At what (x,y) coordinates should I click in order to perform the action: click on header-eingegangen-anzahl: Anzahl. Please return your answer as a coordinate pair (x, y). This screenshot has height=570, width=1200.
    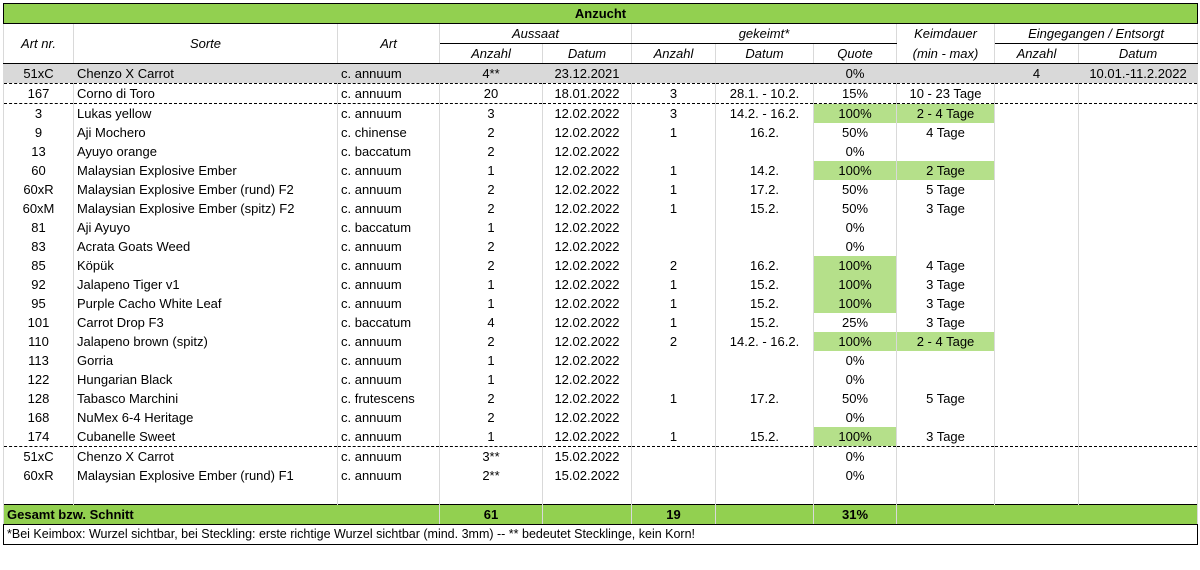
    Looking at the image, I should click on (1036, 53).